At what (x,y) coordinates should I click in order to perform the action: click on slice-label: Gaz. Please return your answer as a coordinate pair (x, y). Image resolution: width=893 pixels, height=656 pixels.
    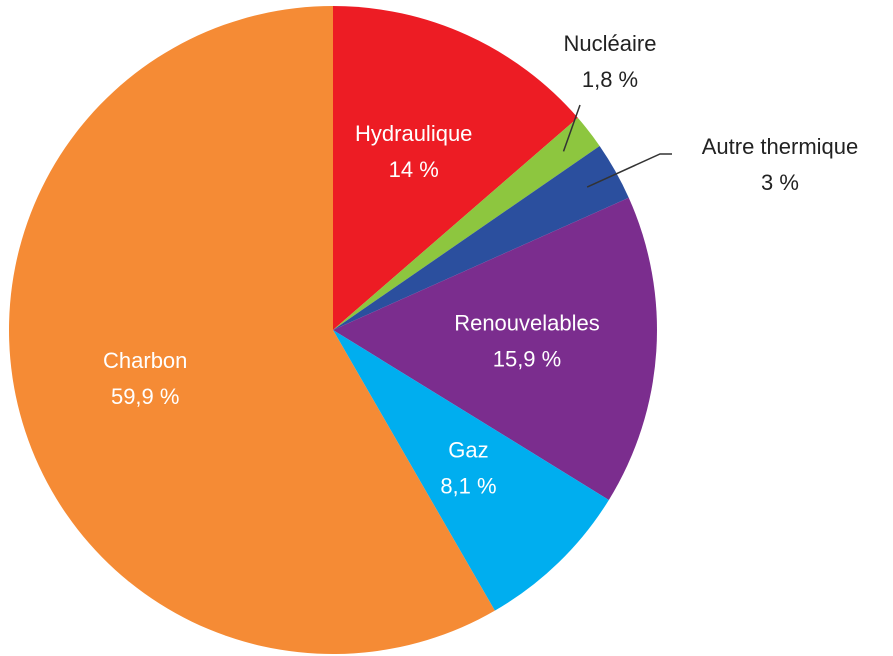
    Looking at the image, I should click on (468, 449).